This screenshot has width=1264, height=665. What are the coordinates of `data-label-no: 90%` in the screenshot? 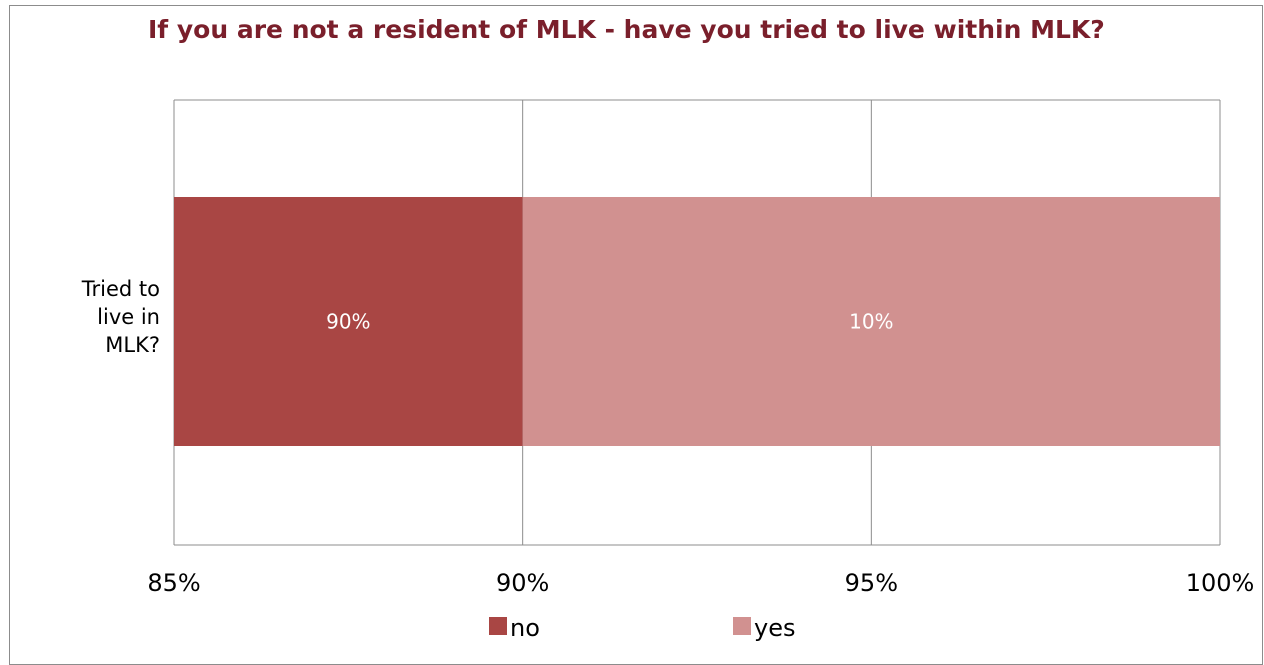 It's located at (348, 322).